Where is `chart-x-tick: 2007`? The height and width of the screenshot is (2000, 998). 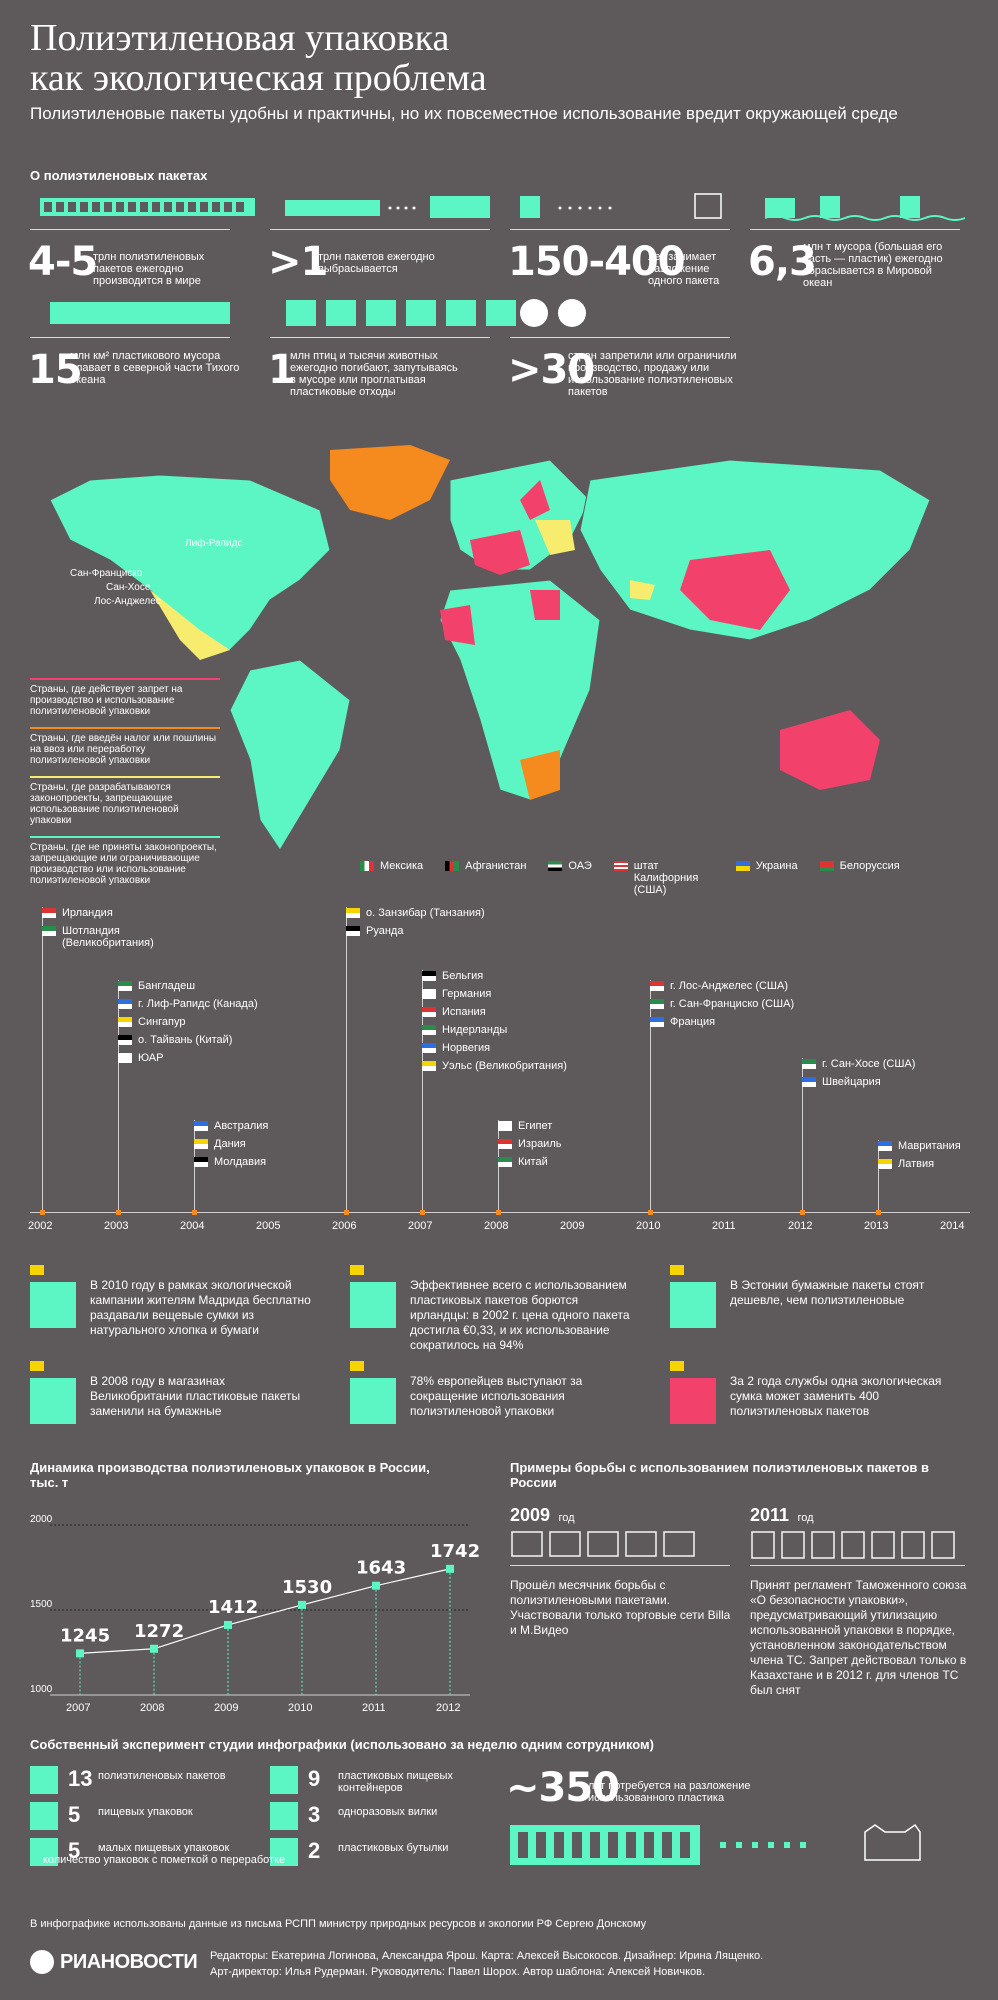
chart-x-tick: 2007 is located at coordinates (78, 1708).